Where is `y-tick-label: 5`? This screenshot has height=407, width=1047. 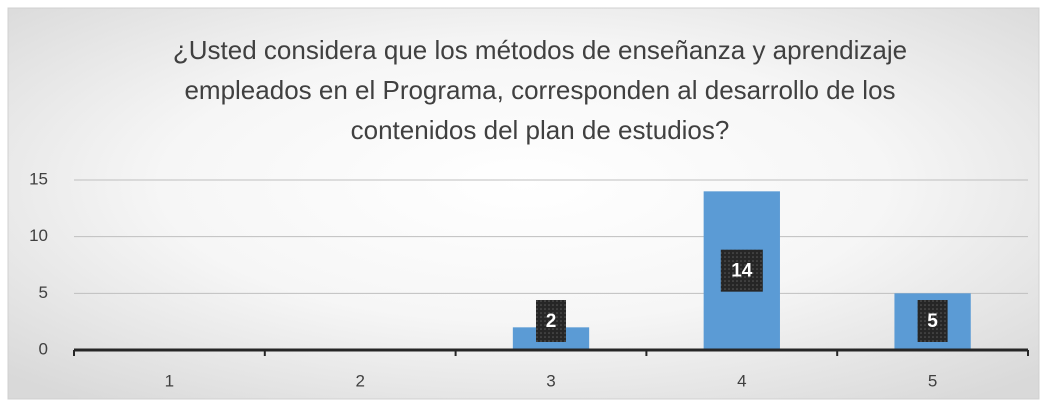
y-tick-label: 5 is located at coordinates (43, 292).